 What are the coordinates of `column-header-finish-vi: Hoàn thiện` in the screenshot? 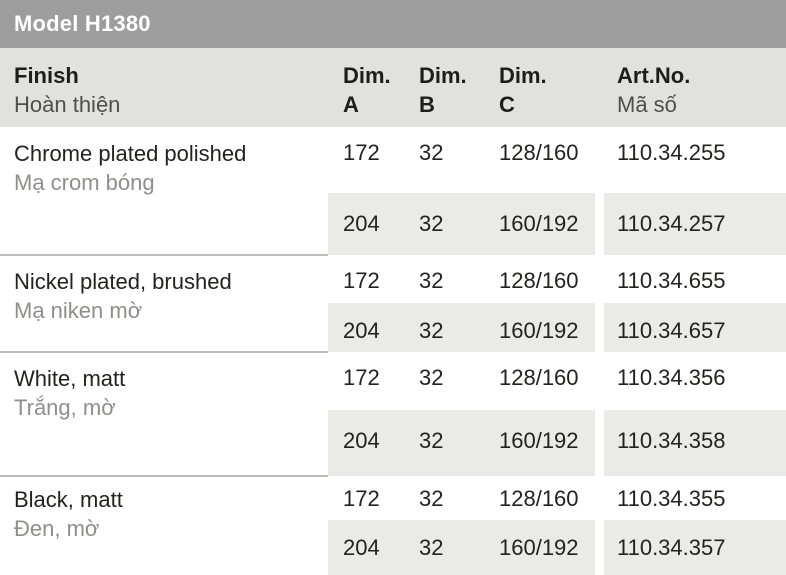 It's located at (67, 104).